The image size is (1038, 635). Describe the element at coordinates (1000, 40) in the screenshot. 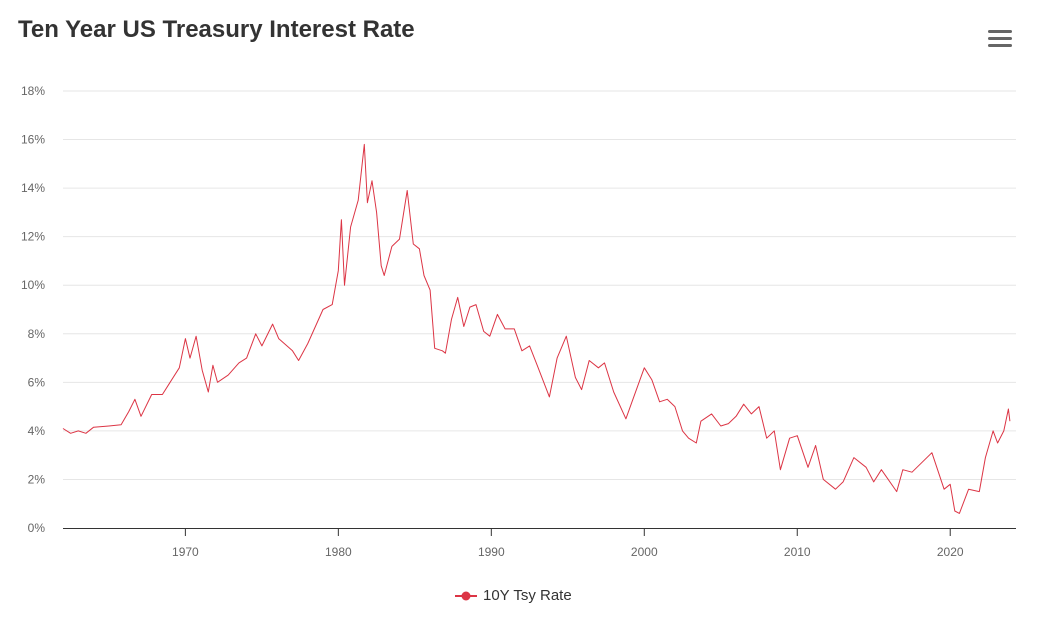

I see `hamburger-menu-icon` at that location.